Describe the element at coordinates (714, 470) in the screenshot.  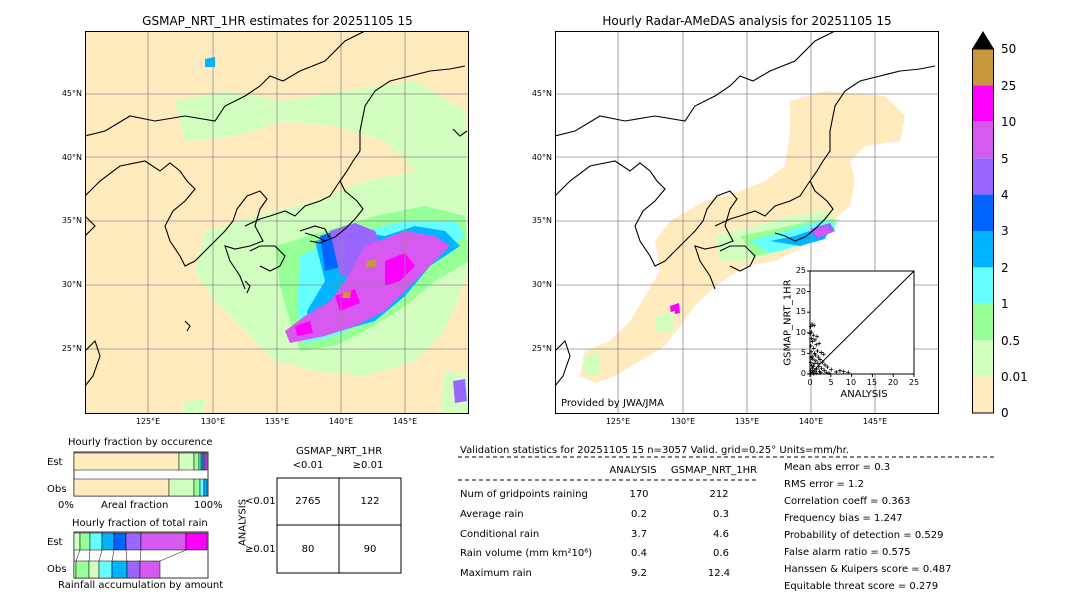
I see `validation-col-gsmap: GSMAP_NRT_1HR` at that location.